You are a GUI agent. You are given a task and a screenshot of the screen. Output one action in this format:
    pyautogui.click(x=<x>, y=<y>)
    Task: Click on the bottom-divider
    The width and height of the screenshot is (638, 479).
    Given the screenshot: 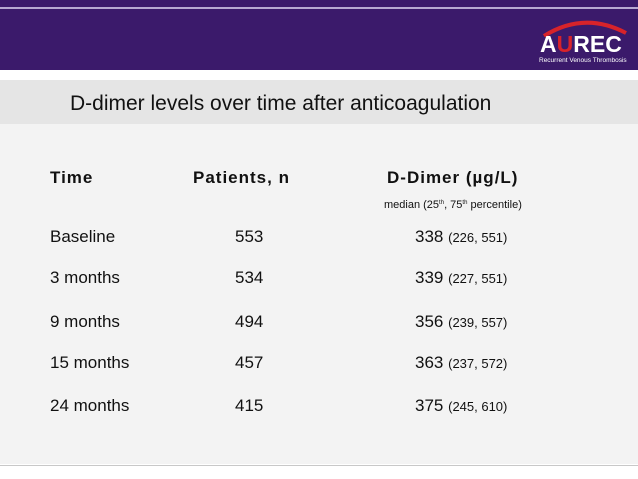 What is the action you would take?
    pyautogui.click(x=319, y=465)
    